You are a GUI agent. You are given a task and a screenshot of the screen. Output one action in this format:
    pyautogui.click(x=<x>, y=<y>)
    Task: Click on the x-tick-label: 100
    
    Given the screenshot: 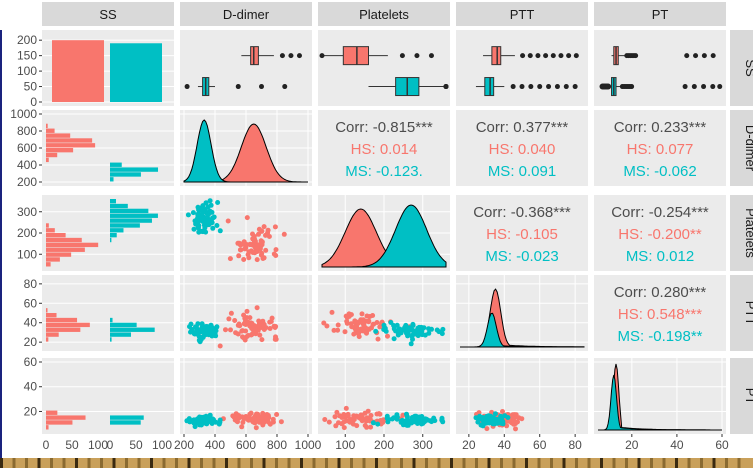 What is the action you would take?
    pyautogui.click(x=162, y=445)
    